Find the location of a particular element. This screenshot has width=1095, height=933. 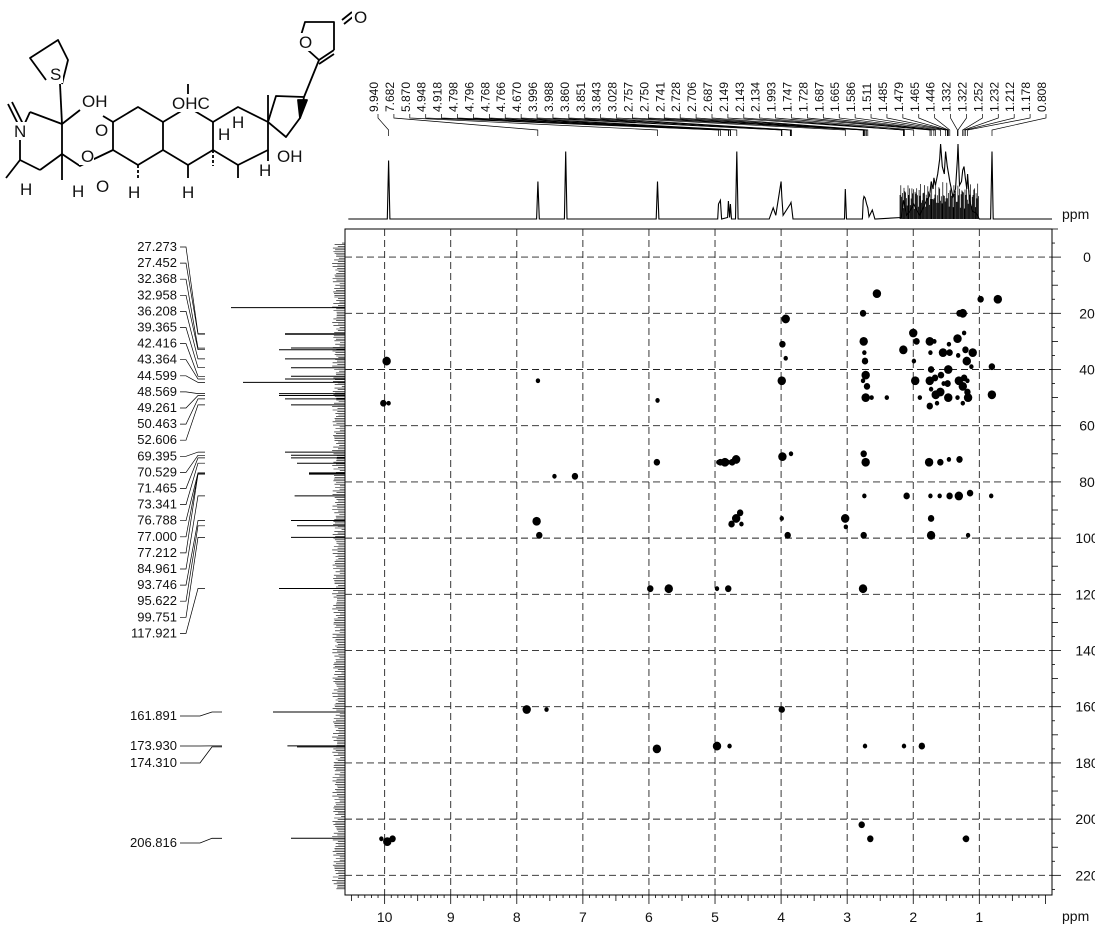

c13-peak-label: 73.341 is located at coordinates (157, 504).